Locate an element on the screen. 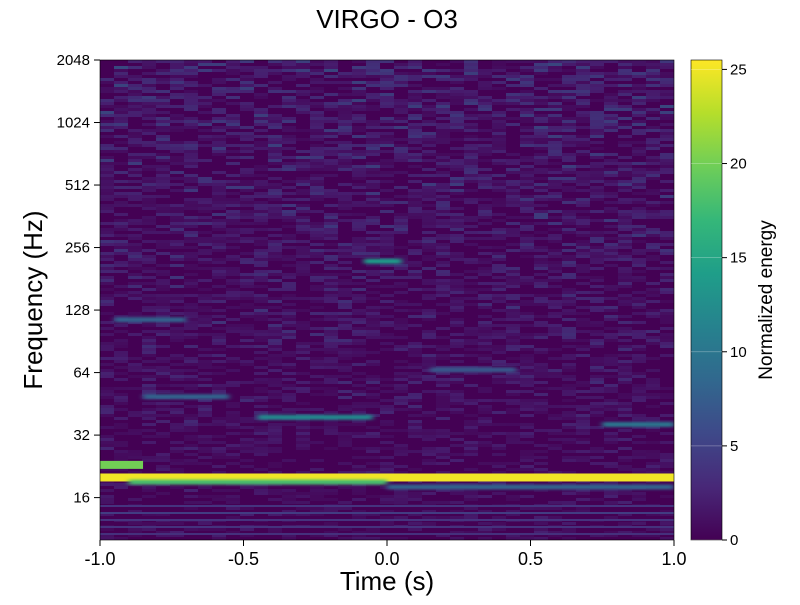 The image size is (800, 605). low-freq-stripe is located at coordinates (387, 527).